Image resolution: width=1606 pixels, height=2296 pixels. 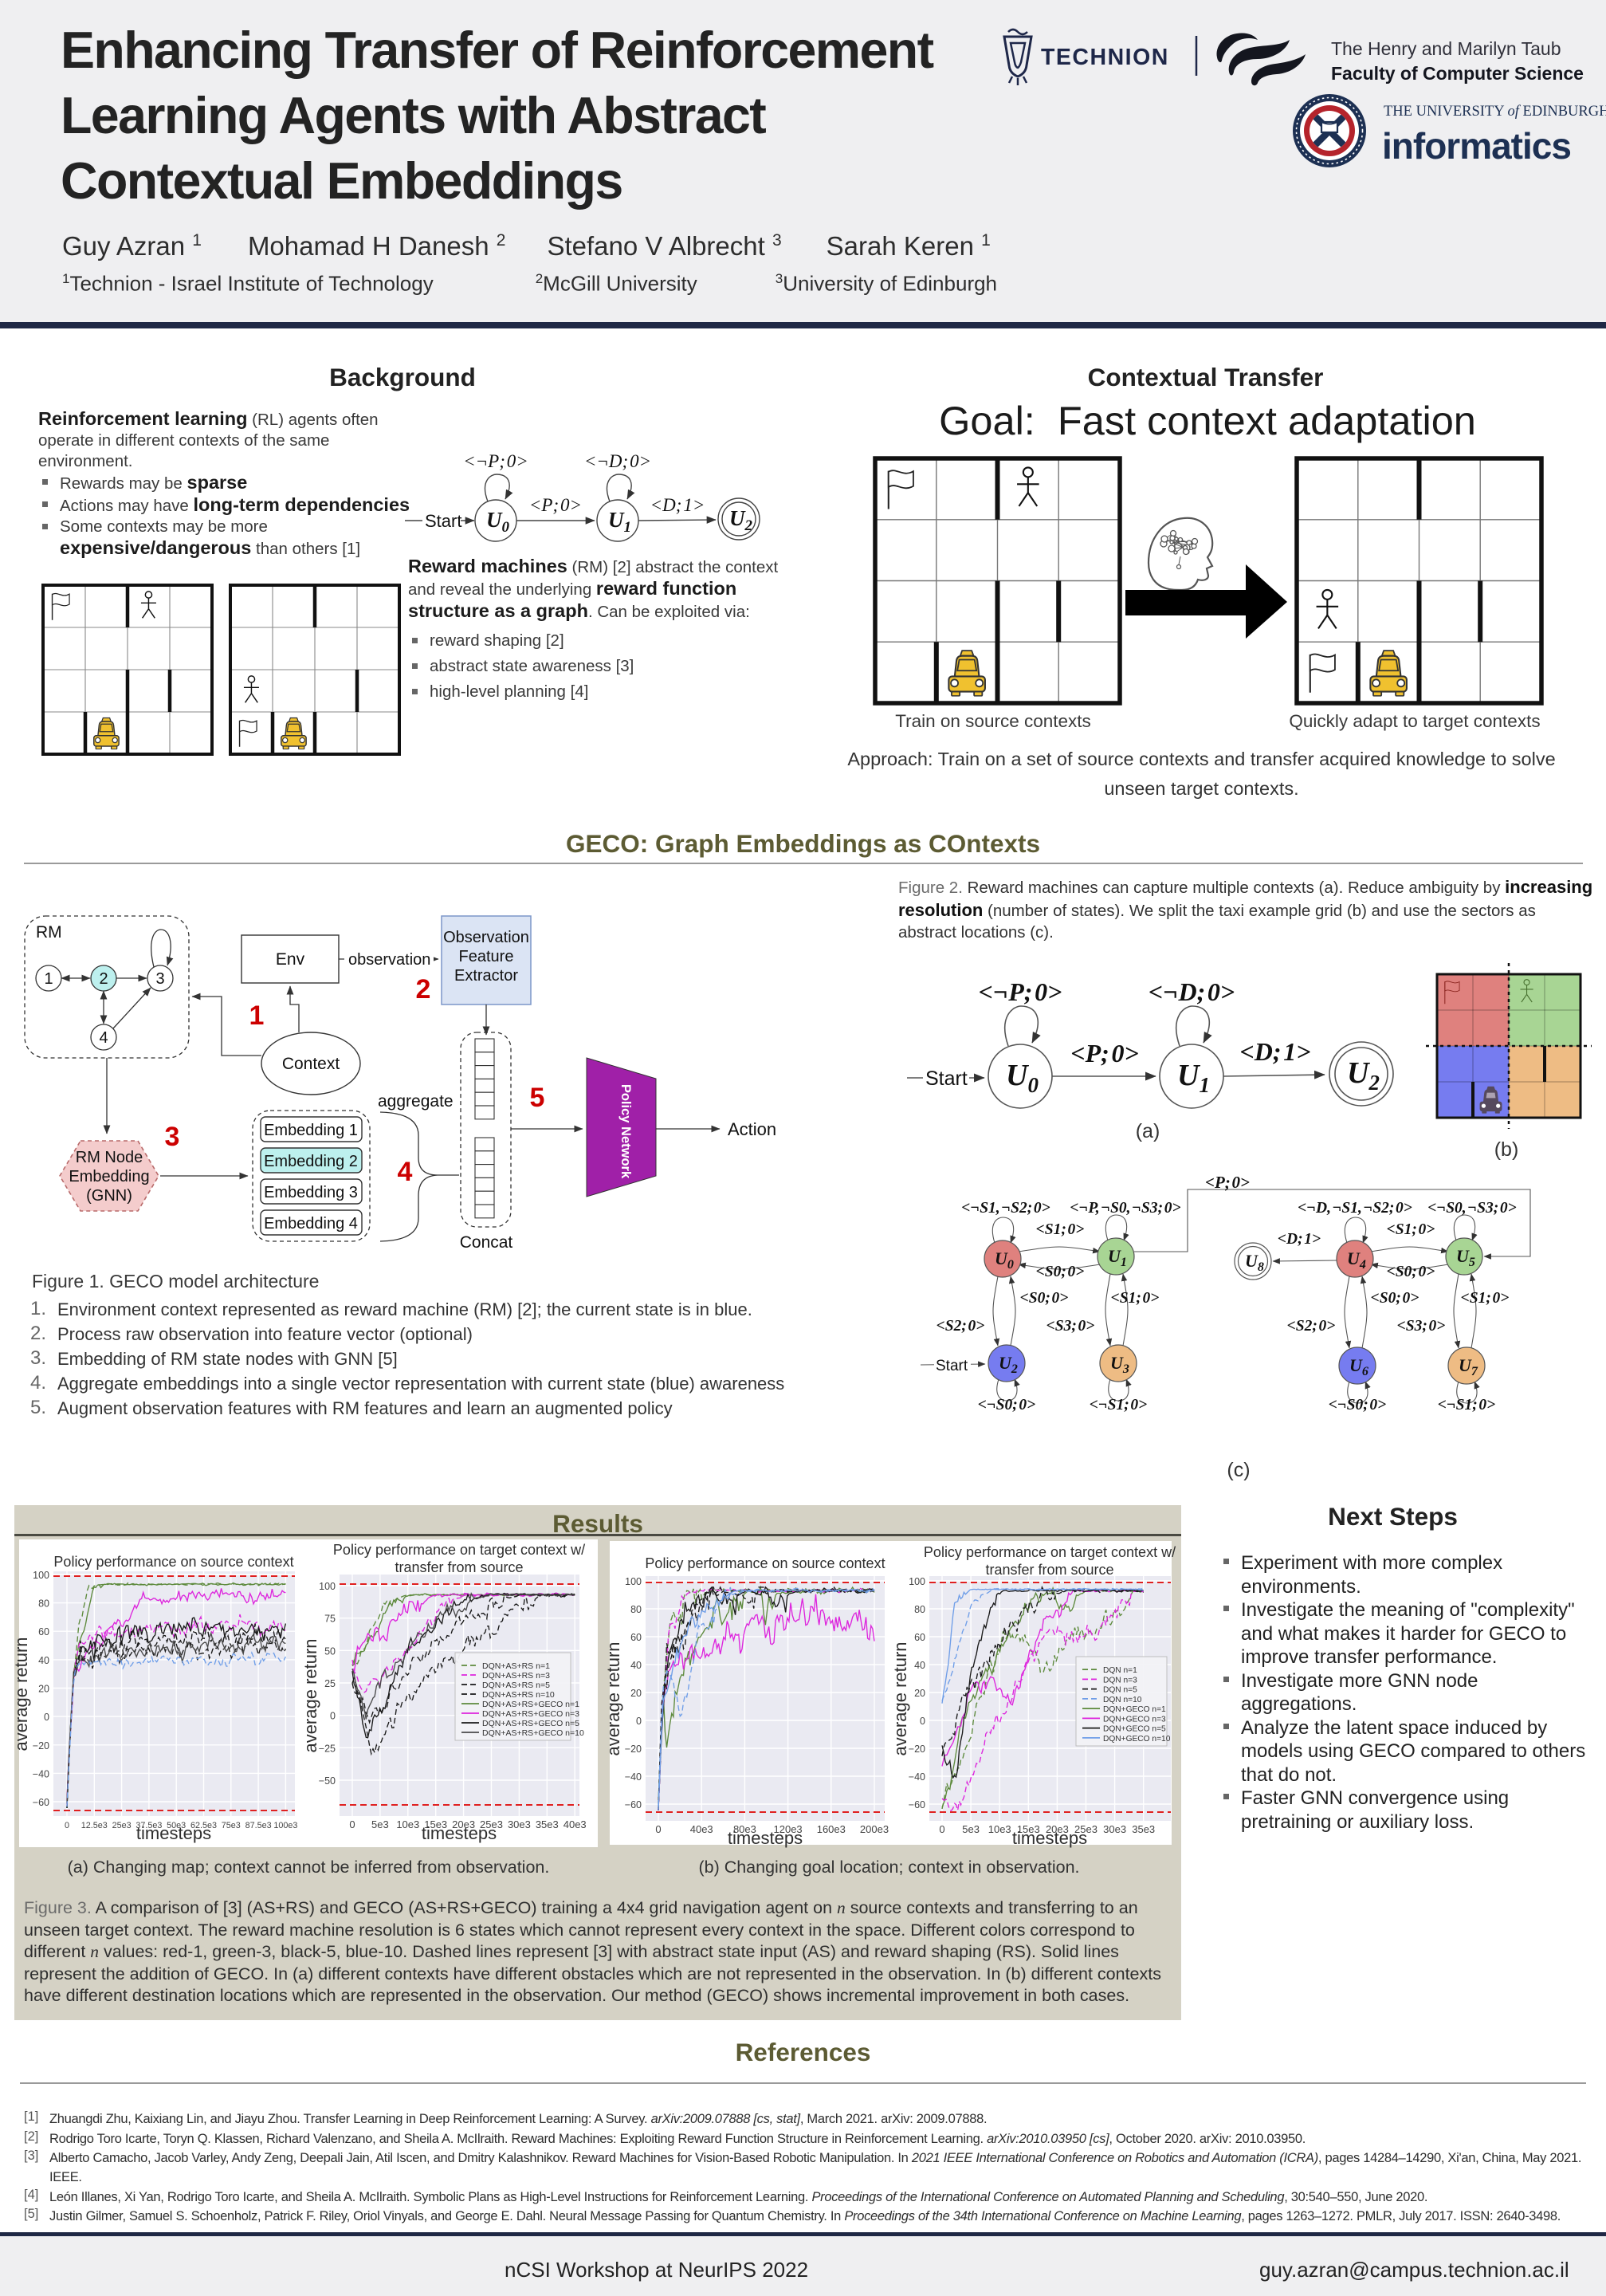 What do you see at coordinates (1120, 1680) in the screenshot?
I see `svg-text: DQN n=3` at bounding box center [1120, 1680].